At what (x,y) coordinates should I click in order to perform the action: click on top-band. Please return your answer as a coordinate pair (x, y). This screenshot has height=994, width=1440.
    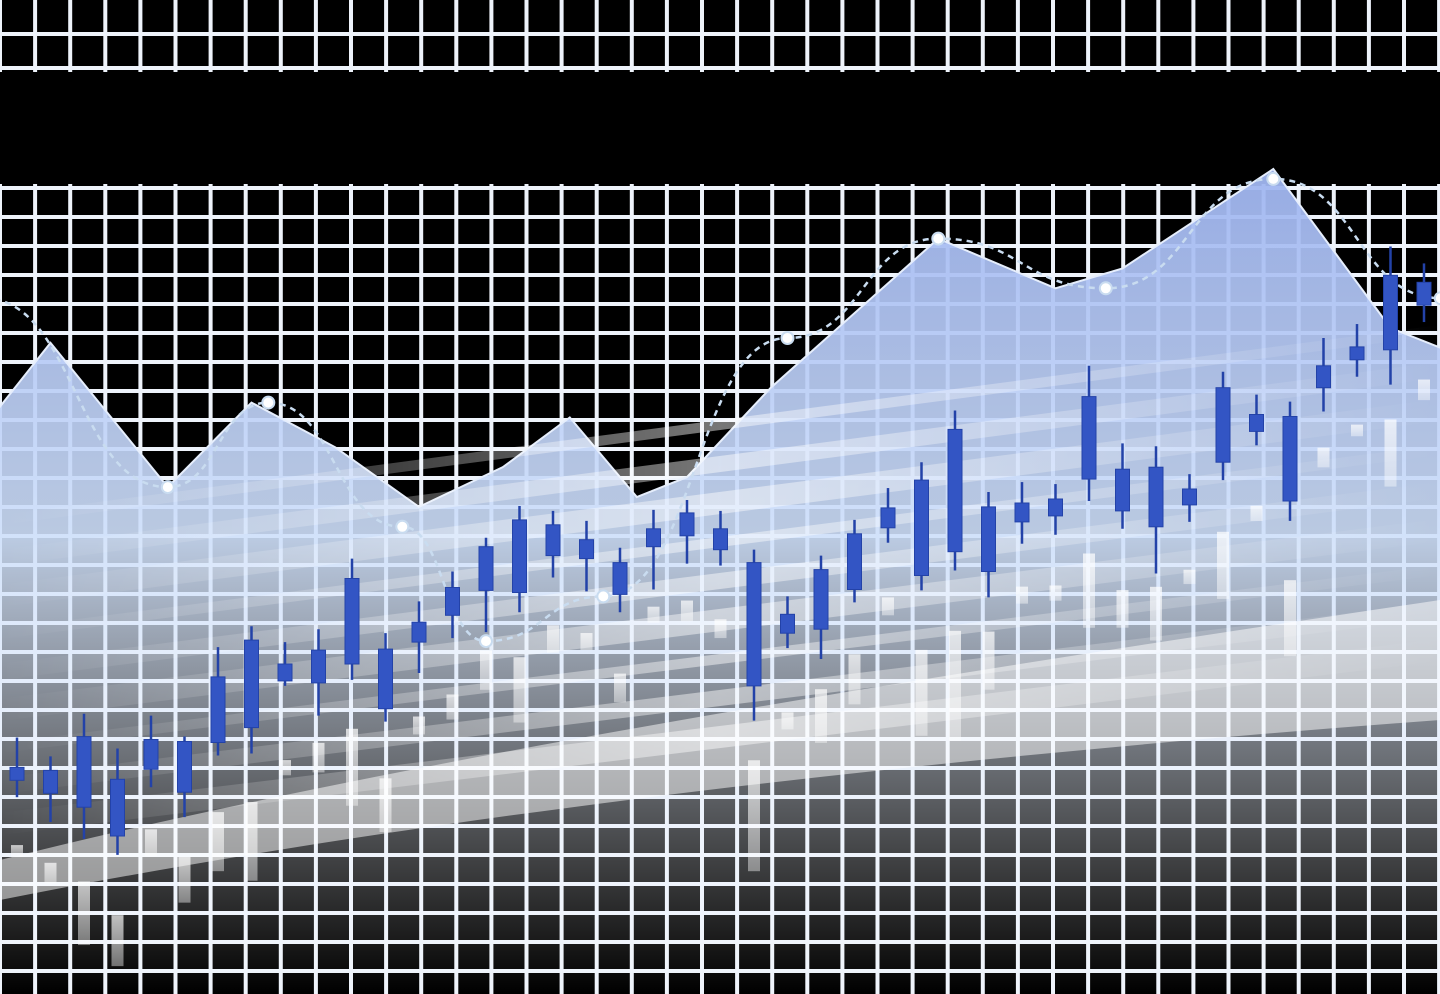
    Looking at the image, I should click on (720, 128).